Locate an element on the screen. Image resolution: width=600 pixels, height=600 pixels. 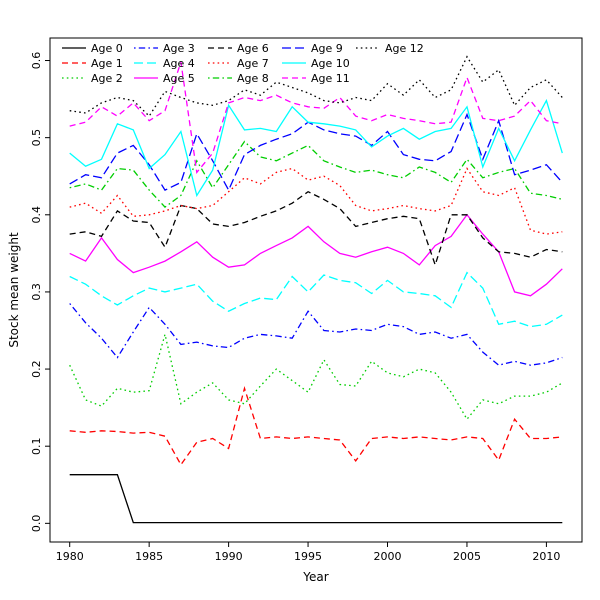
x-tick-label: 2005 is located at coordinates (467, 556).